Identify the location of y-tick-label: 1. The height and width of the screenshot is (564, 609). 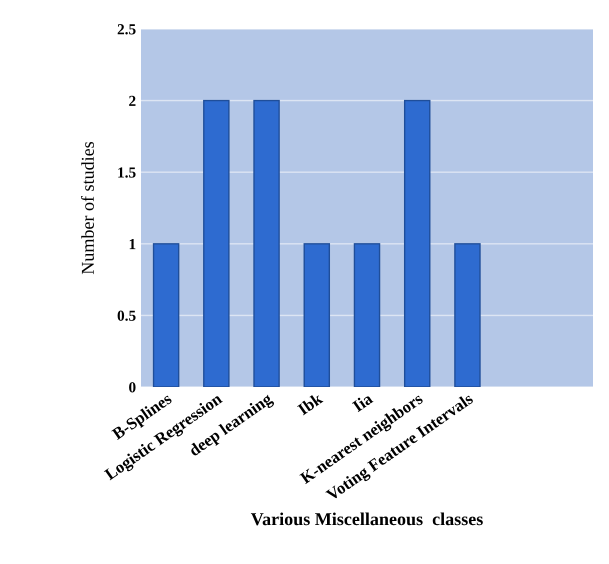
(133, 244).